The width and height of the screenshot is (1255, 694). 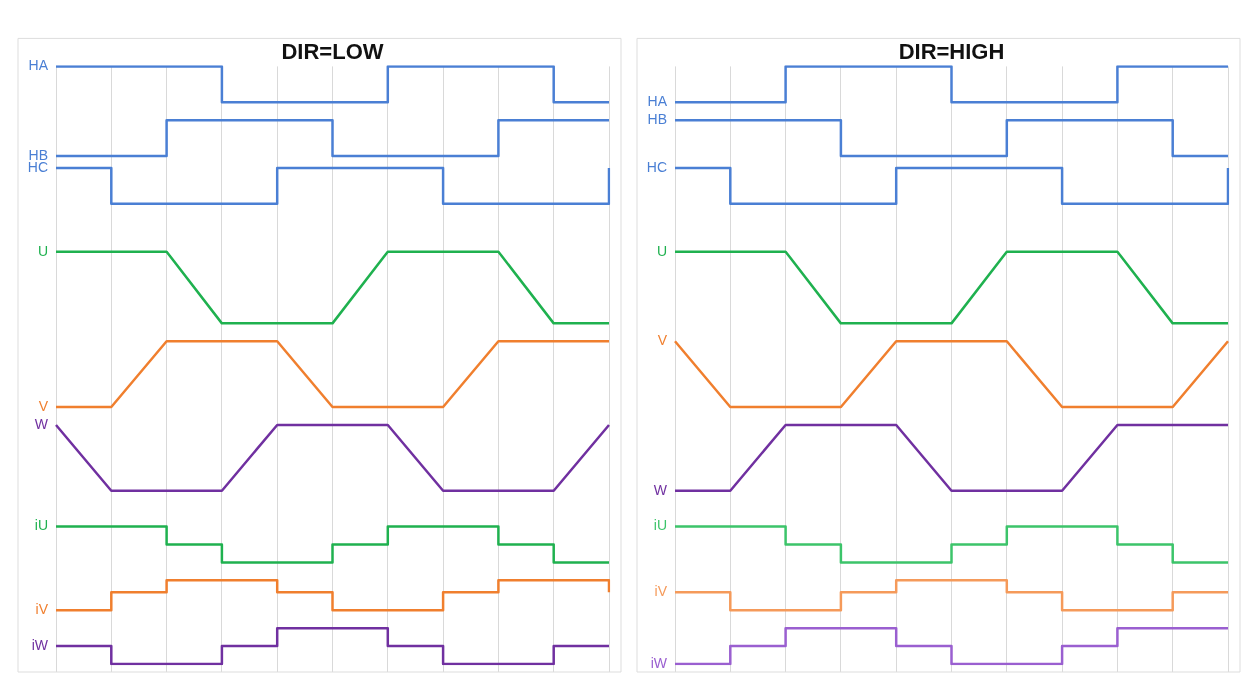 What do you see at coordinates (951, 52) in the screenshot?
I see `chart-title: DIR=HIGH` at bounding box center [951, 52].